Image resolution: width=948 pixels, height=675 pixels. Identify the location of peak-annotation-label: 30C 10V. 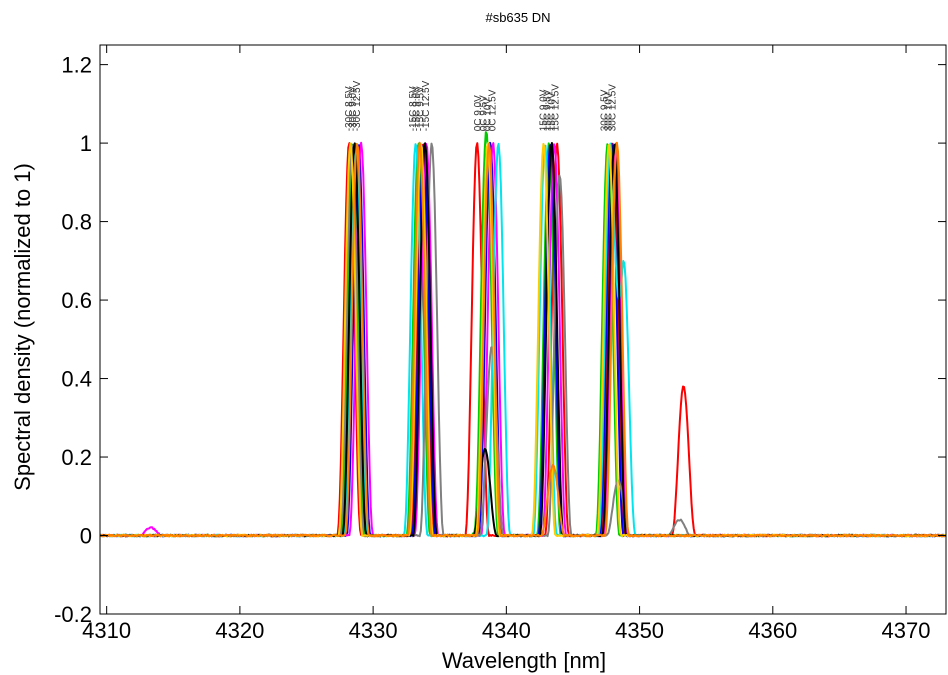
(609, 111).